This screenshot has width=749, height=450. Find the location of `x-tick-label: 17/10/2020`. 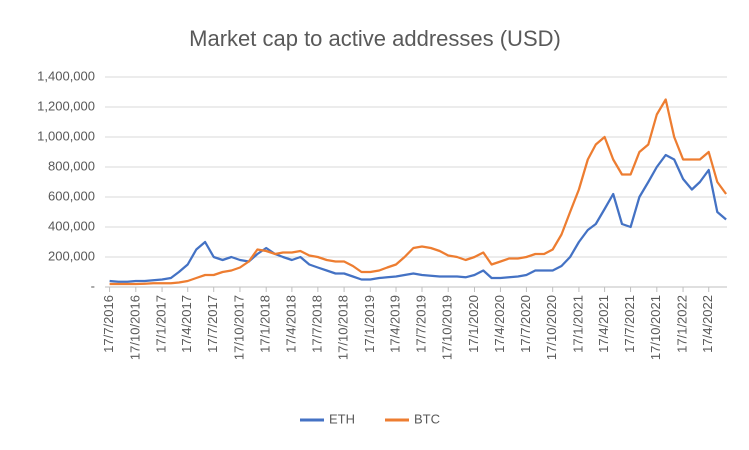

x-tick-label: 17/10/2020 is located at coordinates (551, 327).